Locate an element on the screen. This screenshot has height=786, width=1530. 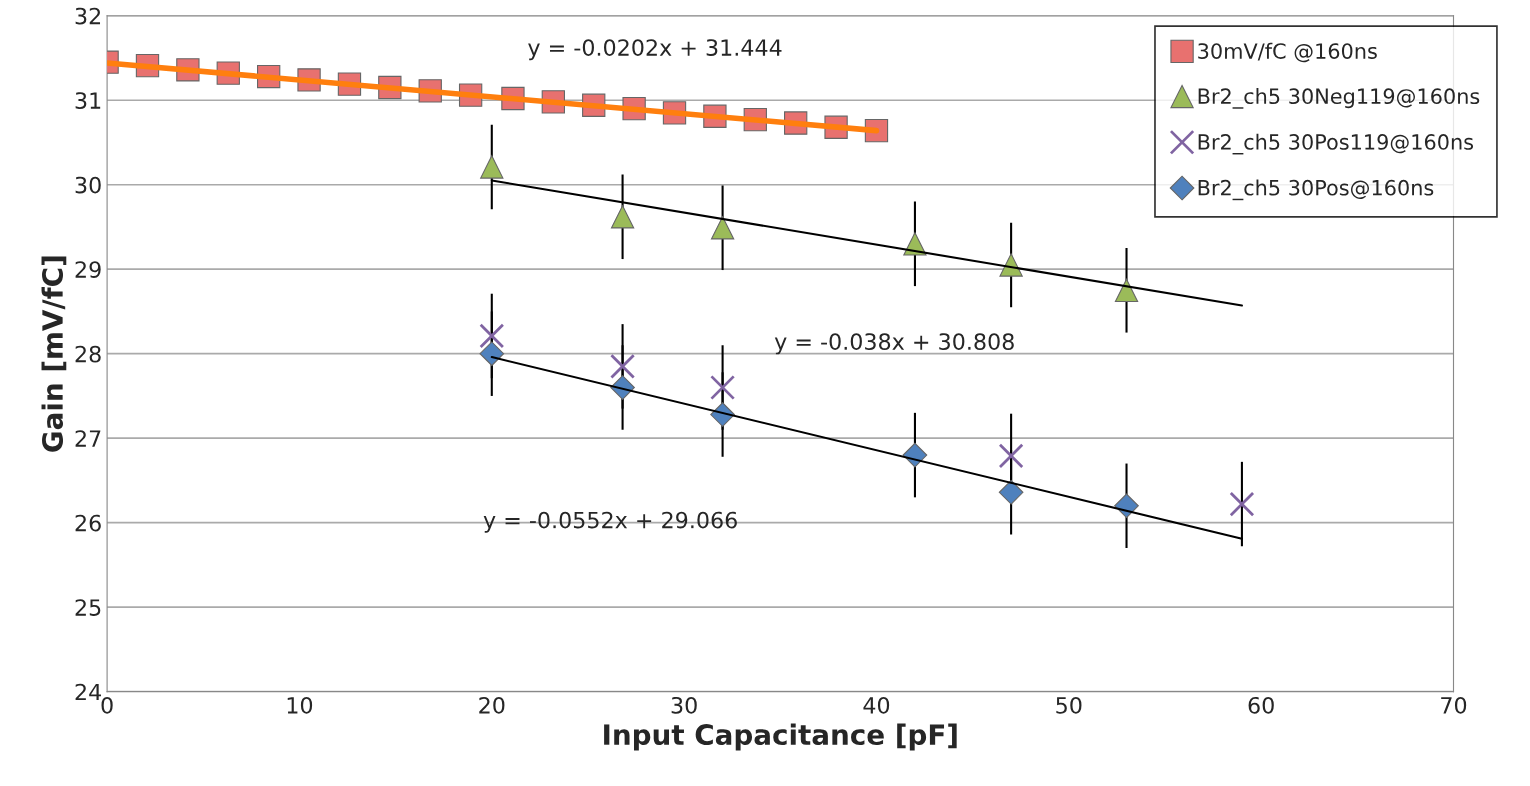
x-tick-label: 30 is located at coordinates (684, 705).